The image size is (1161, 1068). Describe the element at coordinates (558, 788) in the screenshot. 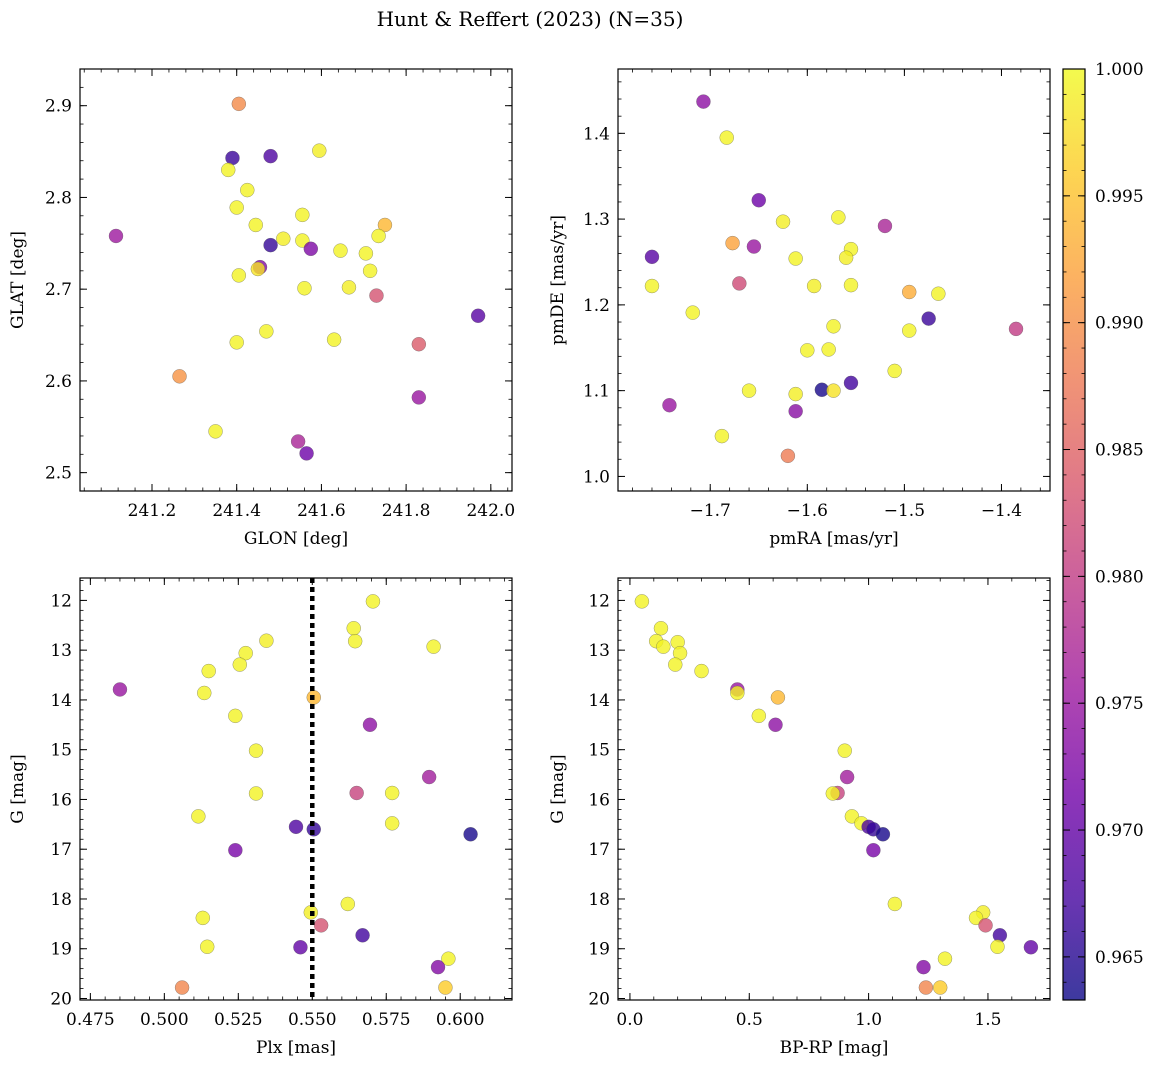

I see `y-axis-label: G [mag]` at that location.